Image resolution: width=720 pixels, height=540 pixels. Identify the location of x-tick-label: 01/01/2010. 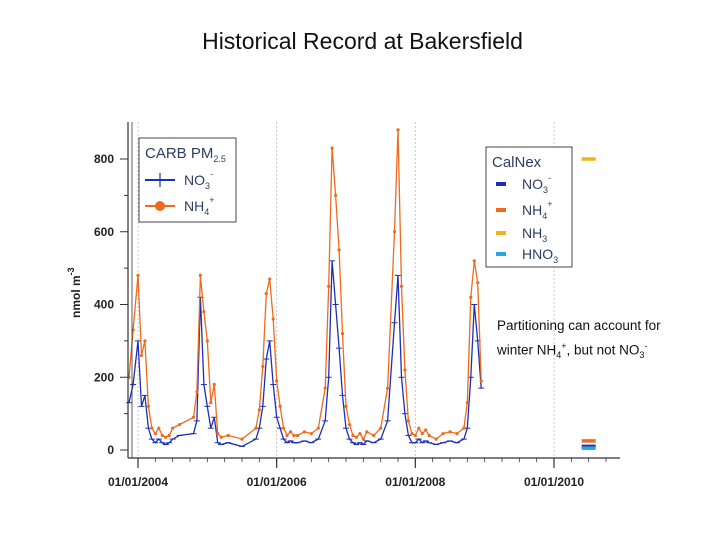
(554, 482).